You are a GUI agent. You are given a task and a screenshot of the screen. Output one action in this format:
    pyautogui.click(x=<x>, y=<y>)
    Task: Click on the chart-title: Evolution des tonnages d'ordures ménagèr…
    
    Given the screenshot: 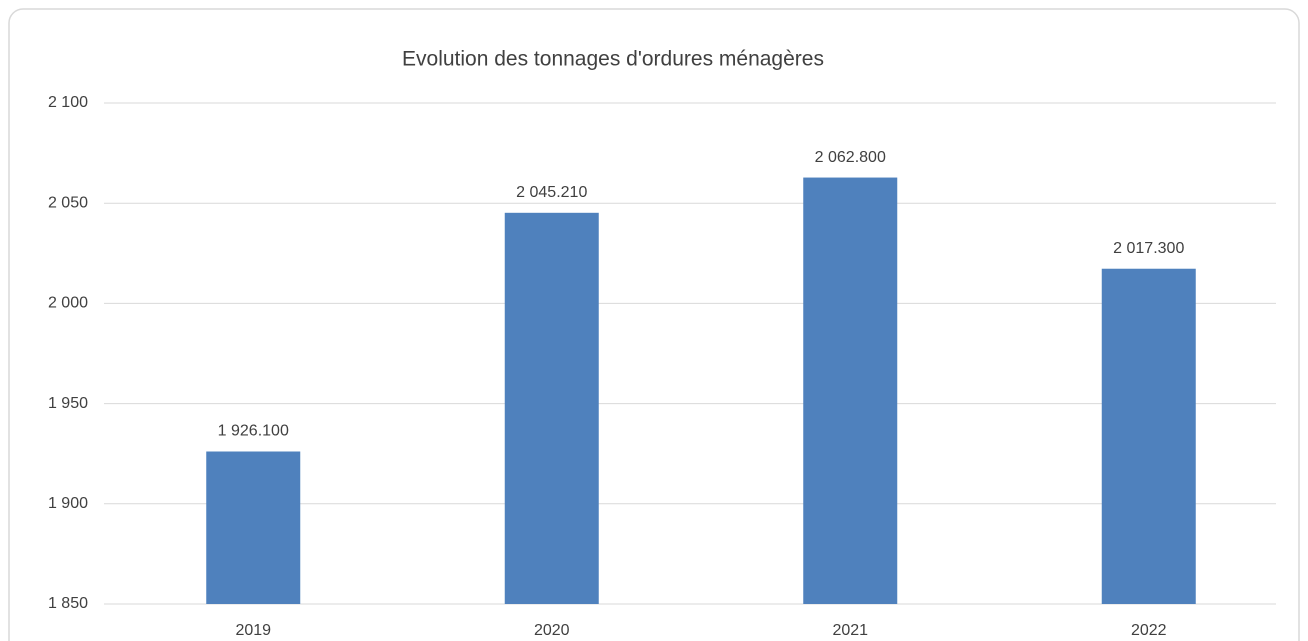 What is the action you would take?
    pyautogui.click(x=613, y=59)
    